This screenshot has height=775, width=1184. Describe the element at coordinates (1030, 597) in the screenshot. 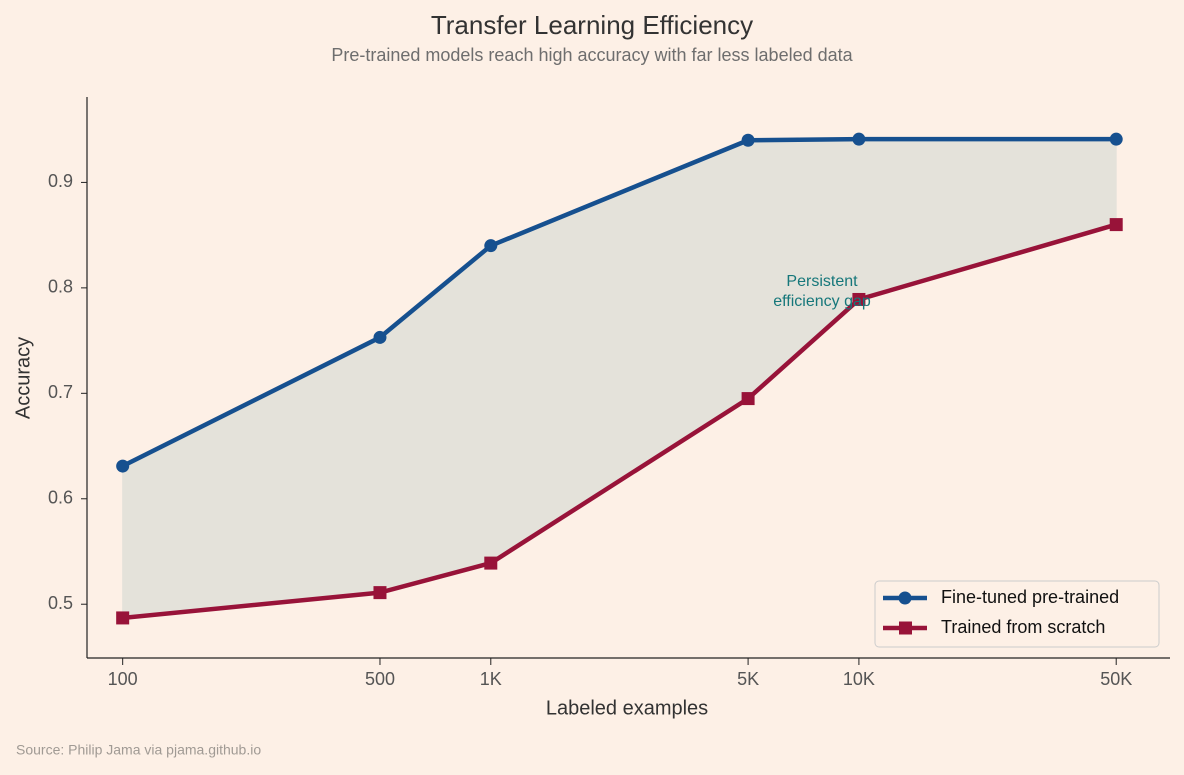

I see `legend-label: Fine-tuned pre-trained` at that location.